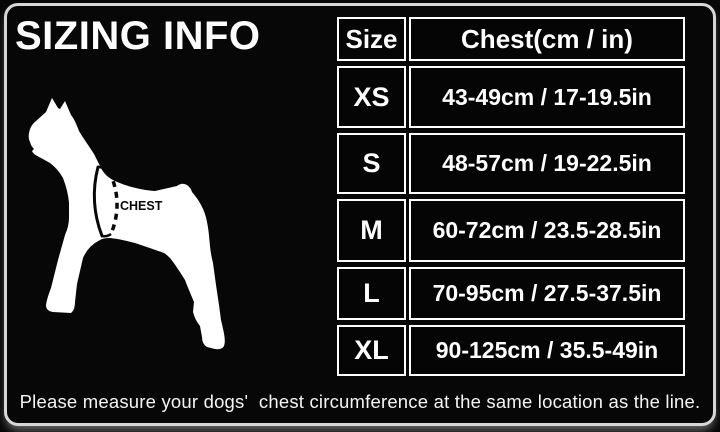 This screenshot has height=432, width=720. What do you see at coordinates (98, 201) in the screenshot?
I see `chest-band-solid-line` at bounding box center [98, 201].